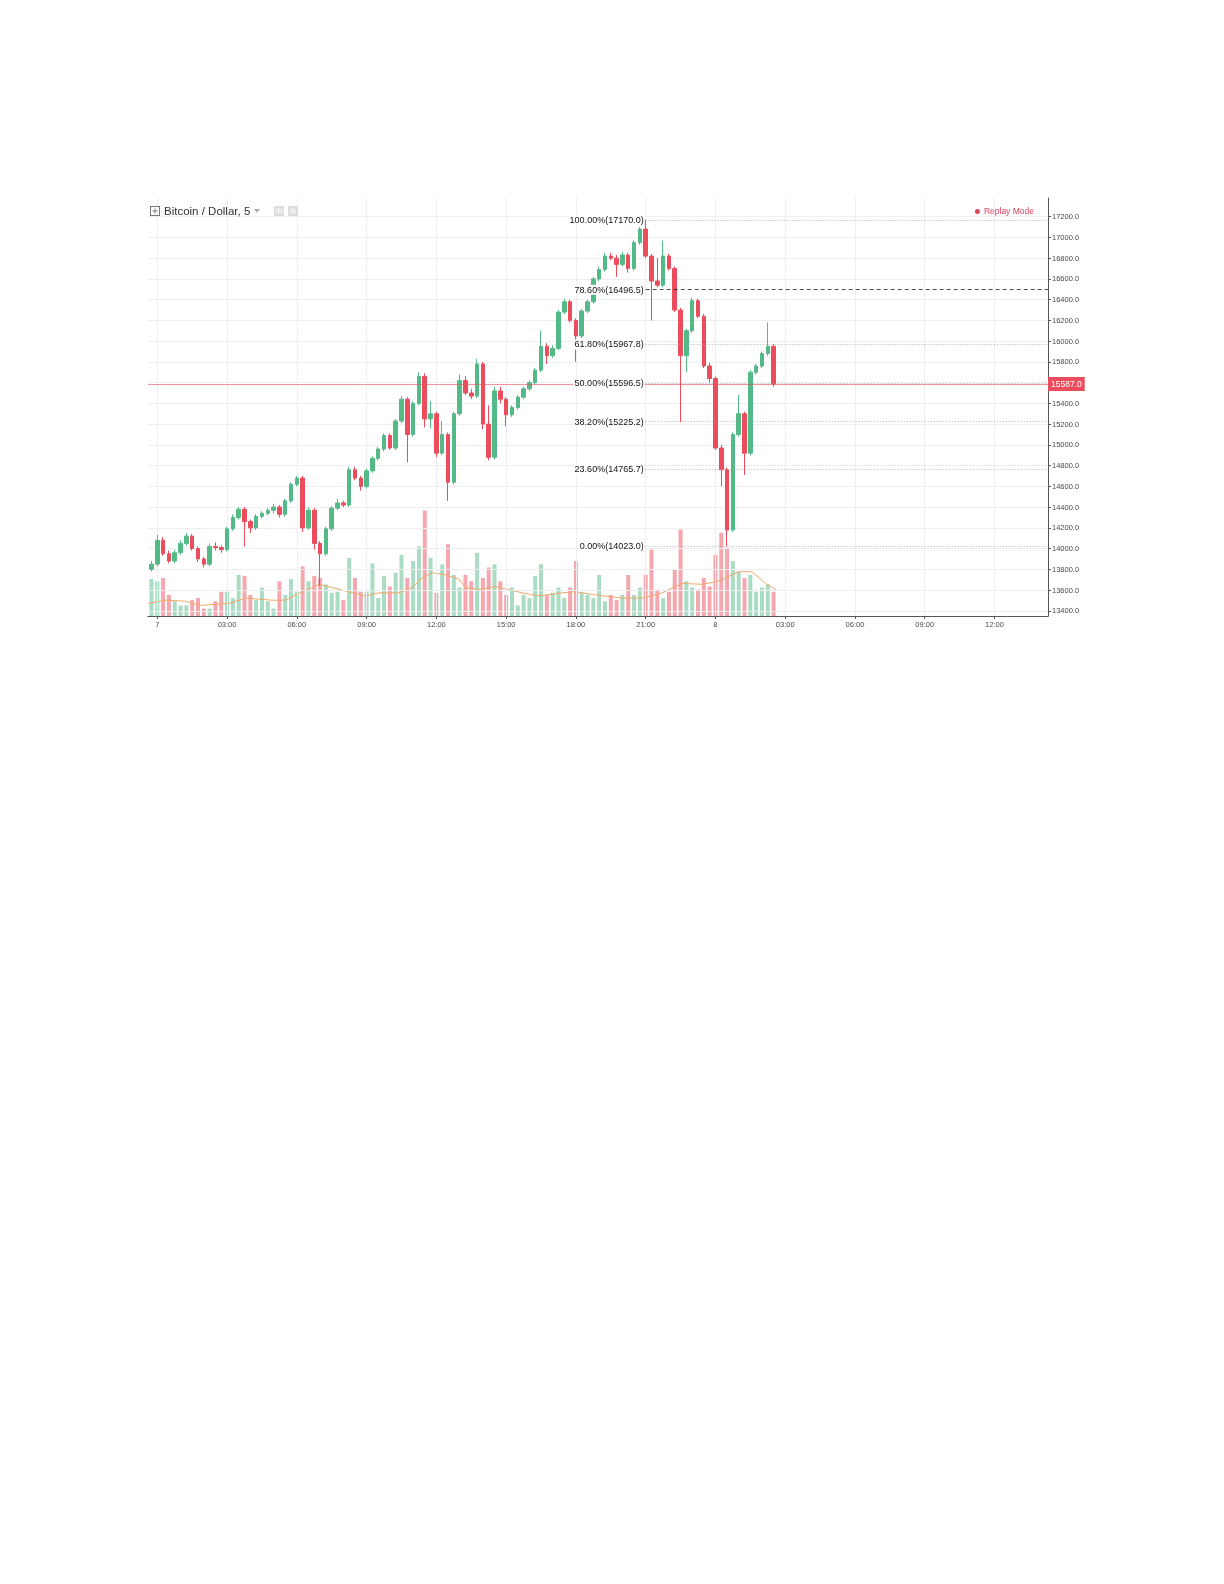  What do you see at coordinates (609, 344) in the screenshot?
I see `ref-line-label: 61.80%(15967.8)` at bounding box center [609, 344].